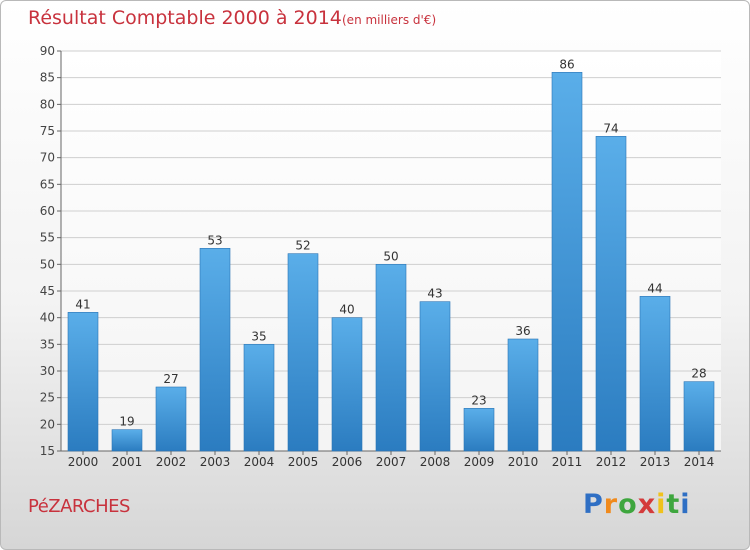  I want to click on bar-2009, so click(479, 430).